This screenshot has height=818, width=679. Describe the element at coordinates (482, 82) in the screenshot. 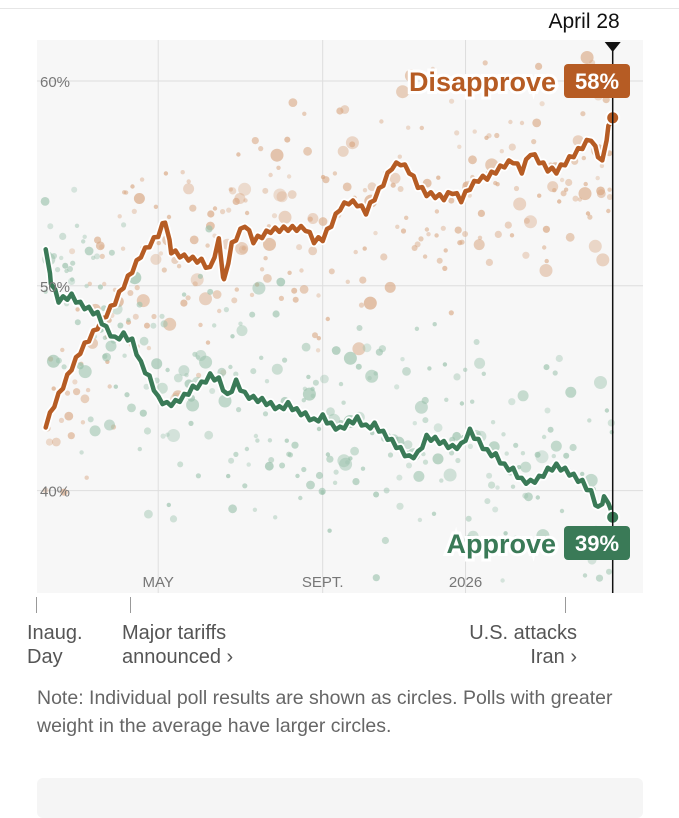

I see `disapprove-series-label: Disapprove` at that location.